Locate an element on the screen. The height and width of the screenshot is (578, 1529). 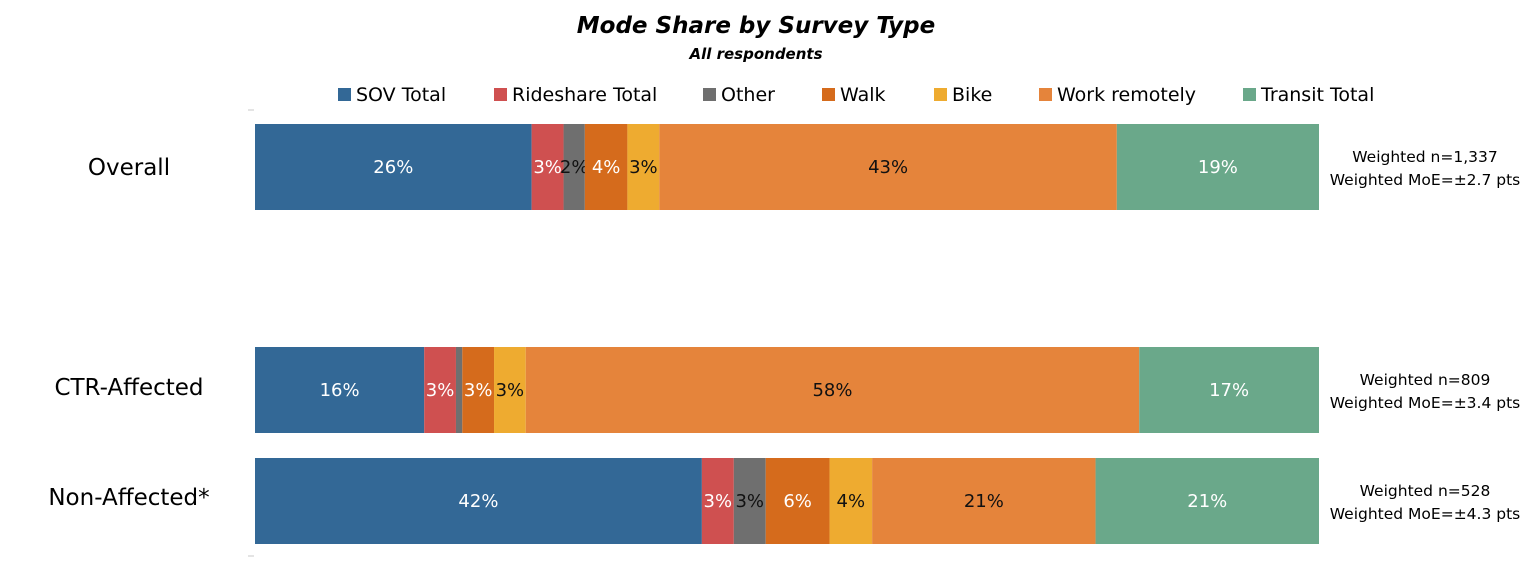
data-label: 43% is located at coordinates (888, 167).